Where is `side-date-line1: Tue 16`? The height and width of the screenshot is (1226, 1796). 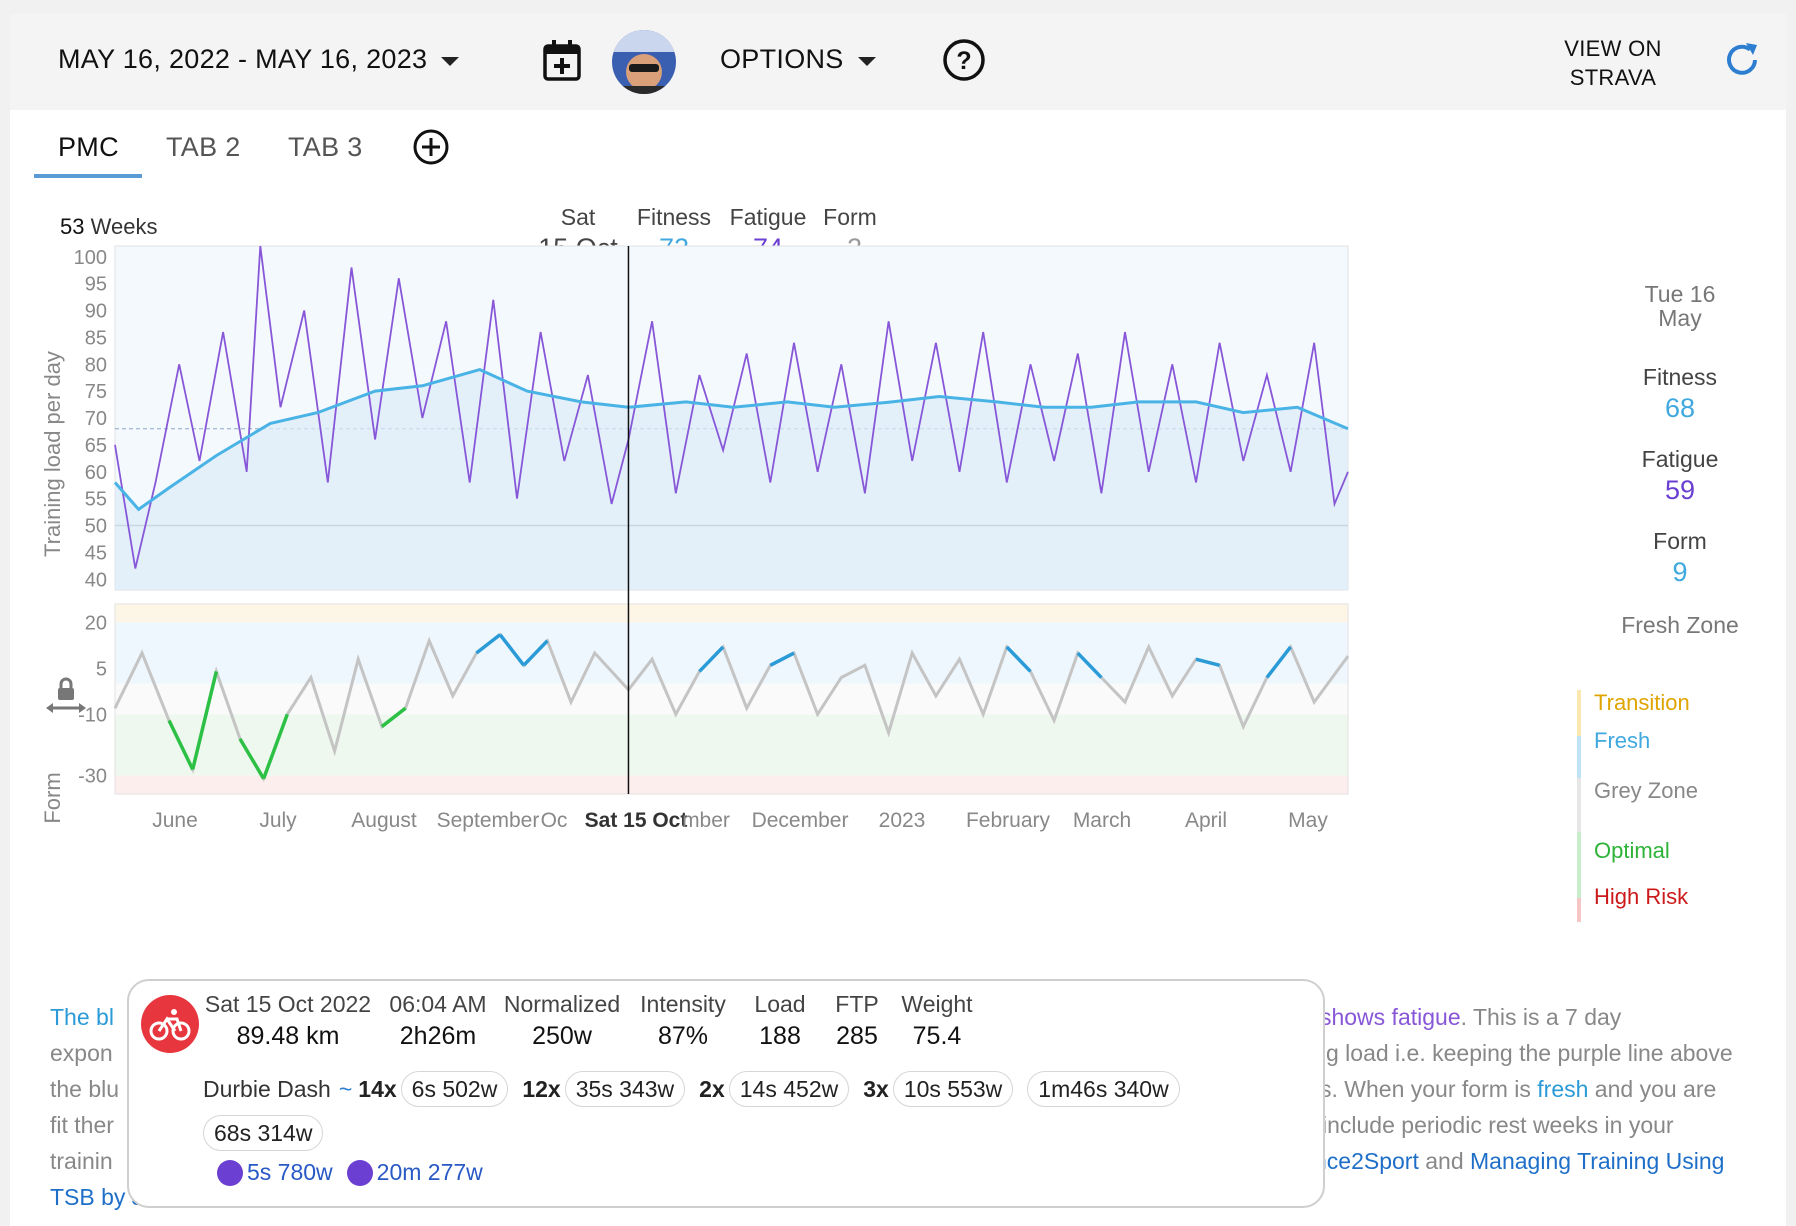 side-date-line1: Tue 16 is located at coordinates (1680, 294).